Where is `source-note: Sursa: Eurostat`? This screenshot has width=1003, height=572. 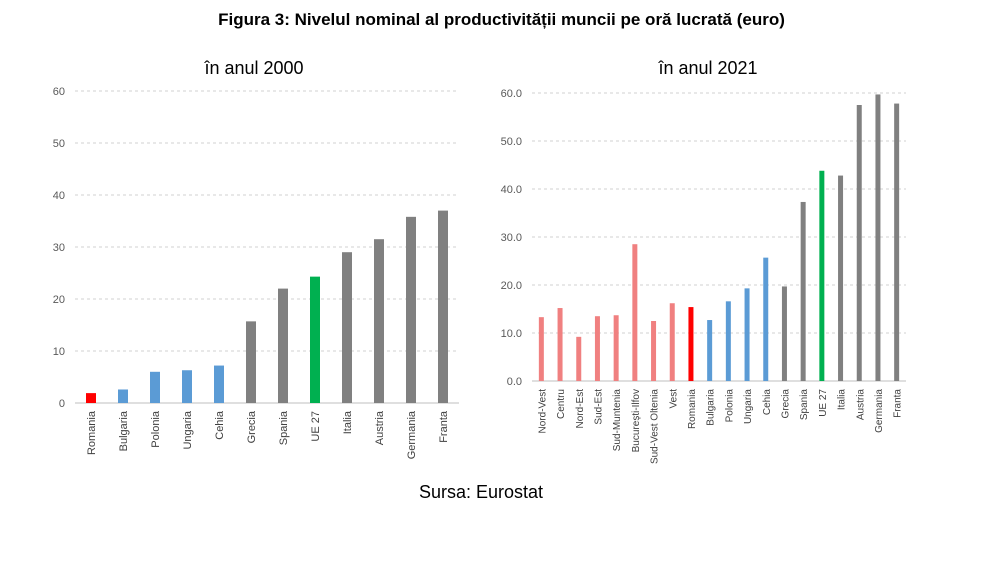 source-note: Sursa: Eurostat is located at coordinates (481, 492).